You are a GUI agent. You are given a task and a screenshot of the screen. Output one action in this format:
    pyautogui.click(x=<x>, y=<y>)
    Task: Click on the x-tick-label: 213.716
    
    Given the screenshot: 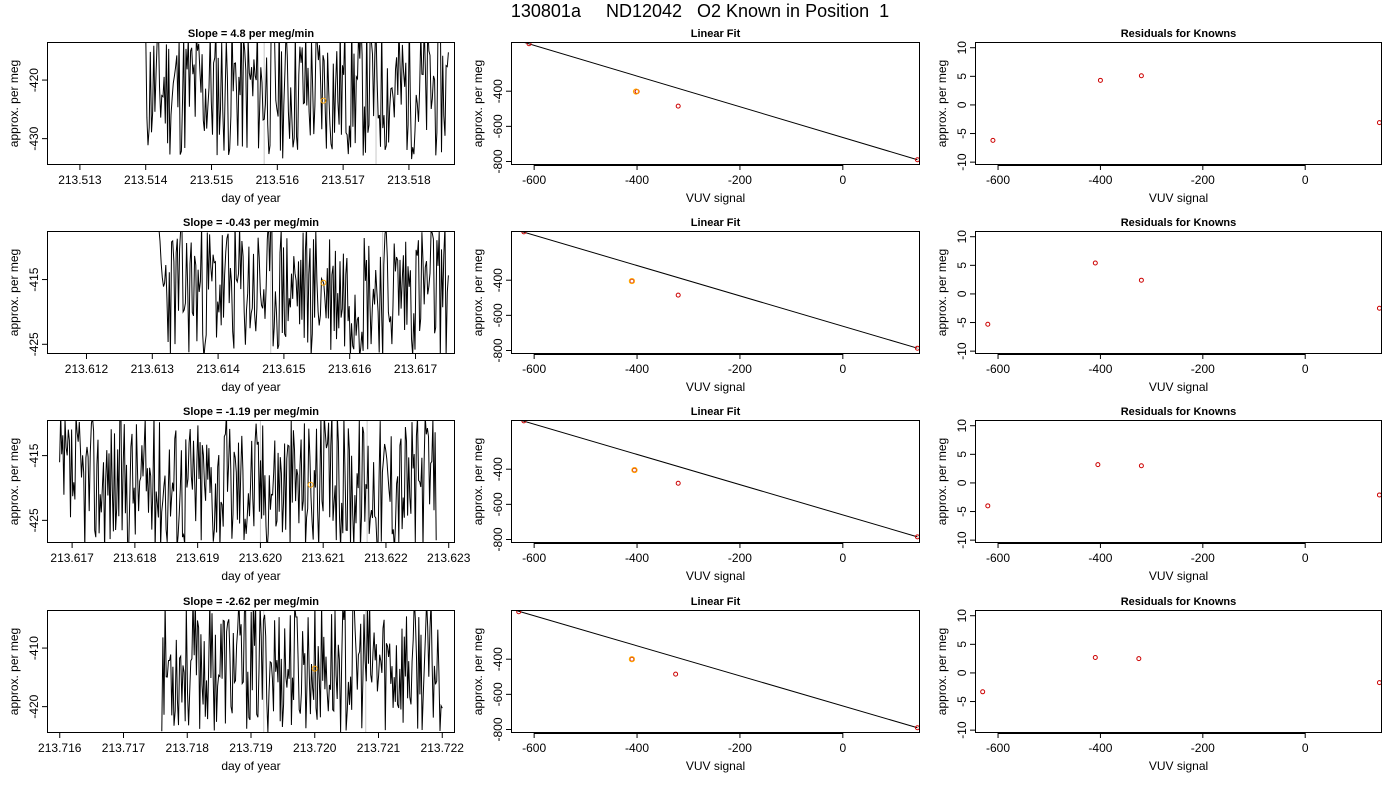 What is the action you would take?
    pyautogui.click(x=60, y=748)
    